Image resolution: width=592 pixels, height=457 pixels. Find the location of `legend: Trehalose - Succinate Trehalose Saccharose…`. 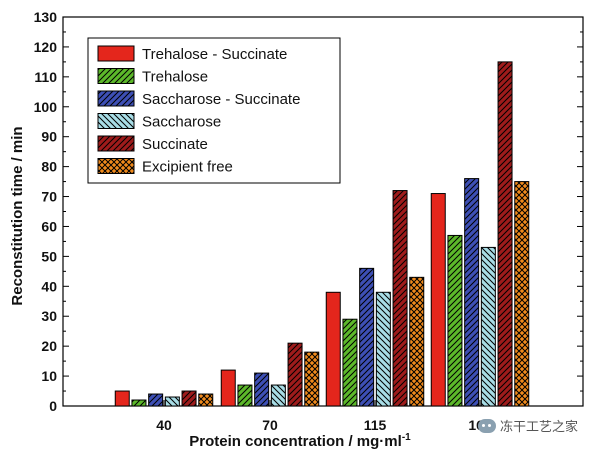

legend: Trehalose - Succinate Trehalose Saccharose… is located at coordinates (214, 110).